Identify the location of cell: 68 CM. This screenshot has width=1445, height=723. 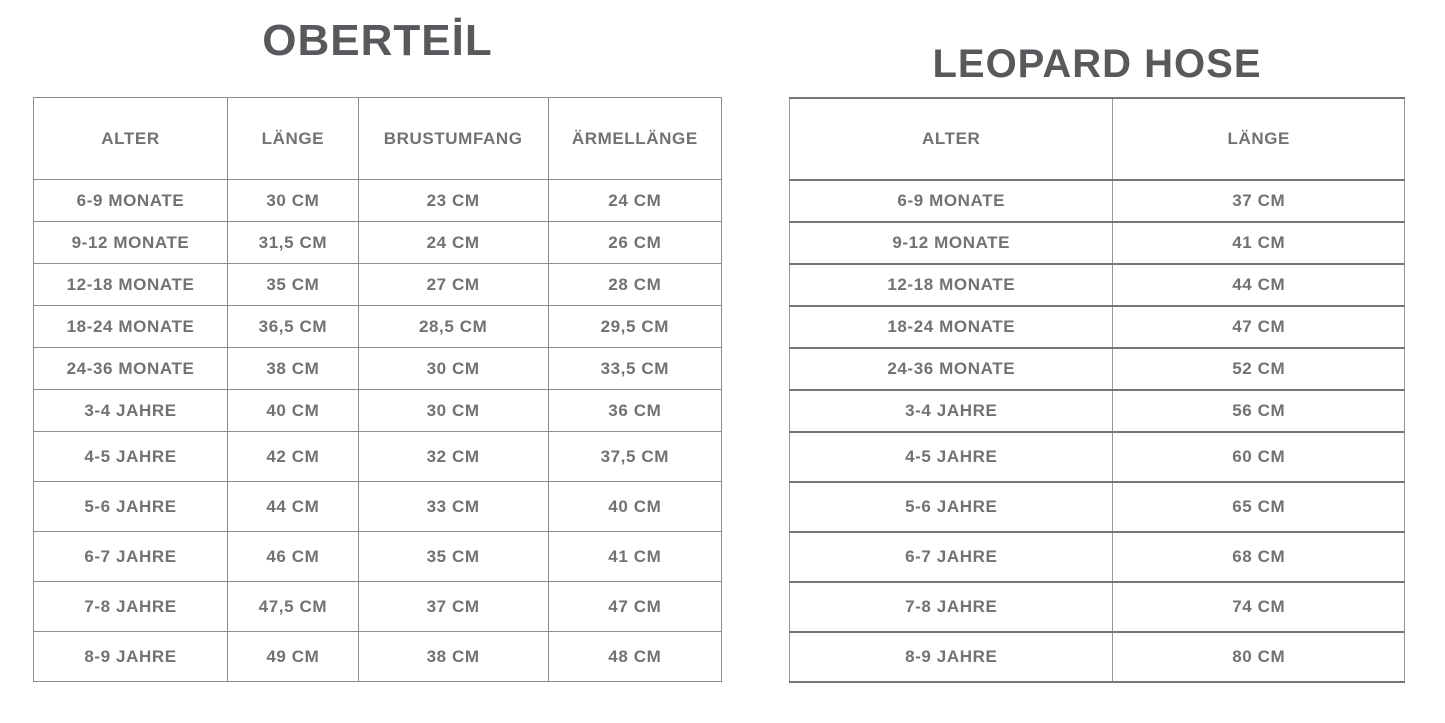
(1258, 557).